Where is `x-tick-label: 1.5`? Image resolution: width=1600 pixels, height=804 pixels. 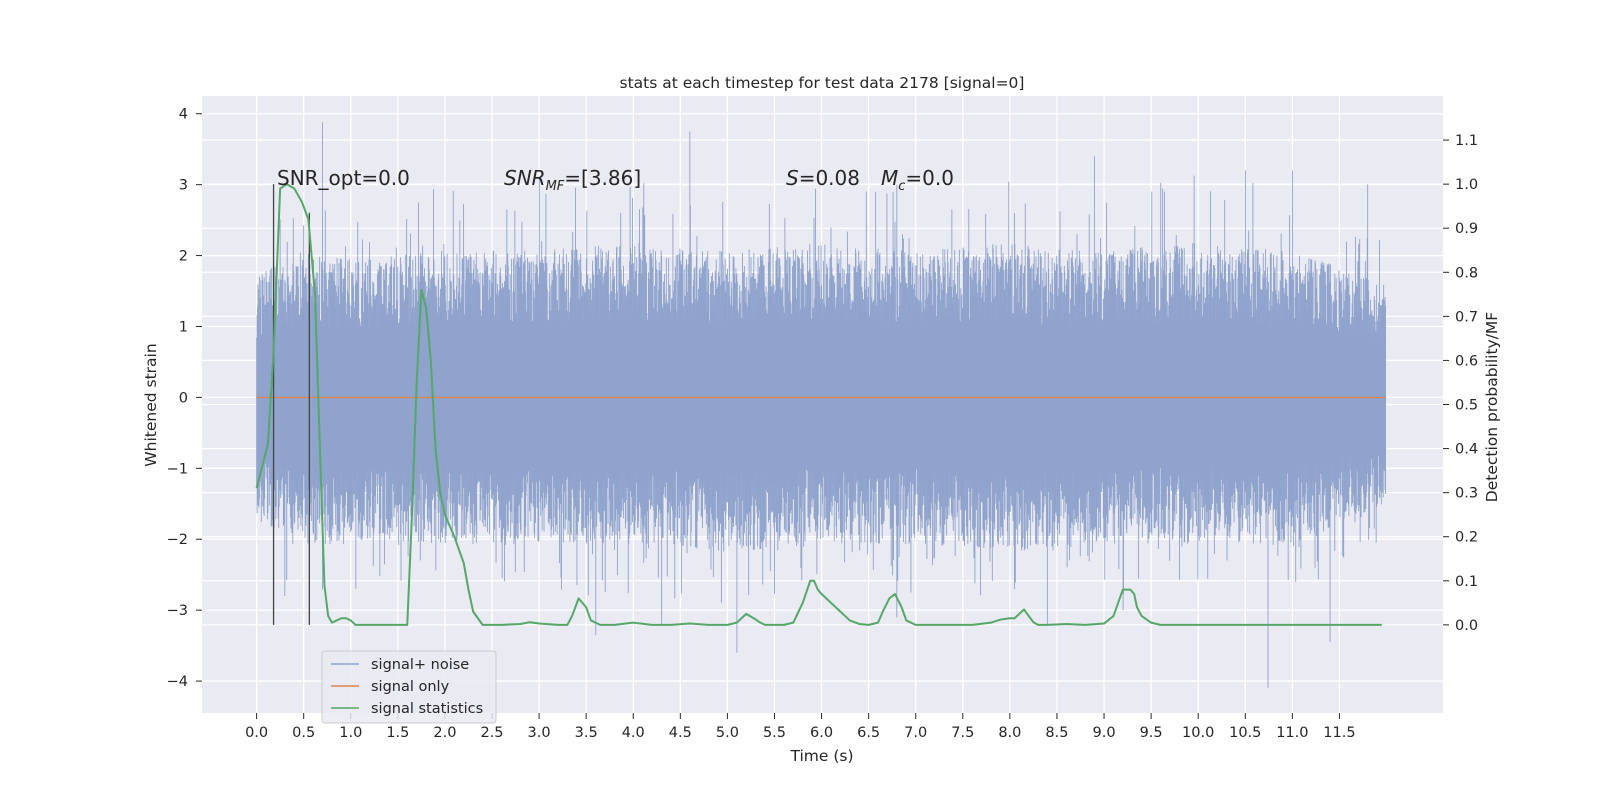 x-tick-label: 1.5 is located at coordinates (397, 733).